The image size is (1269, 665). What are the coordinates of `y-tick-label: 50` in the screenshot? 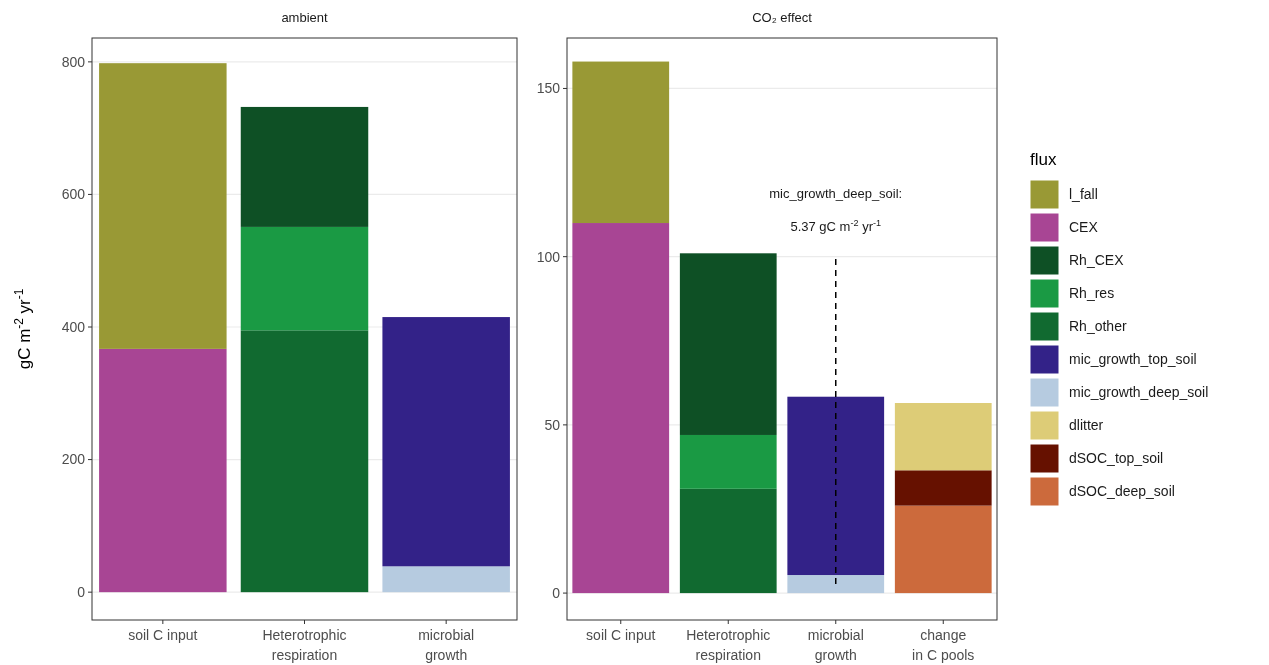 It's located at (552, 424).